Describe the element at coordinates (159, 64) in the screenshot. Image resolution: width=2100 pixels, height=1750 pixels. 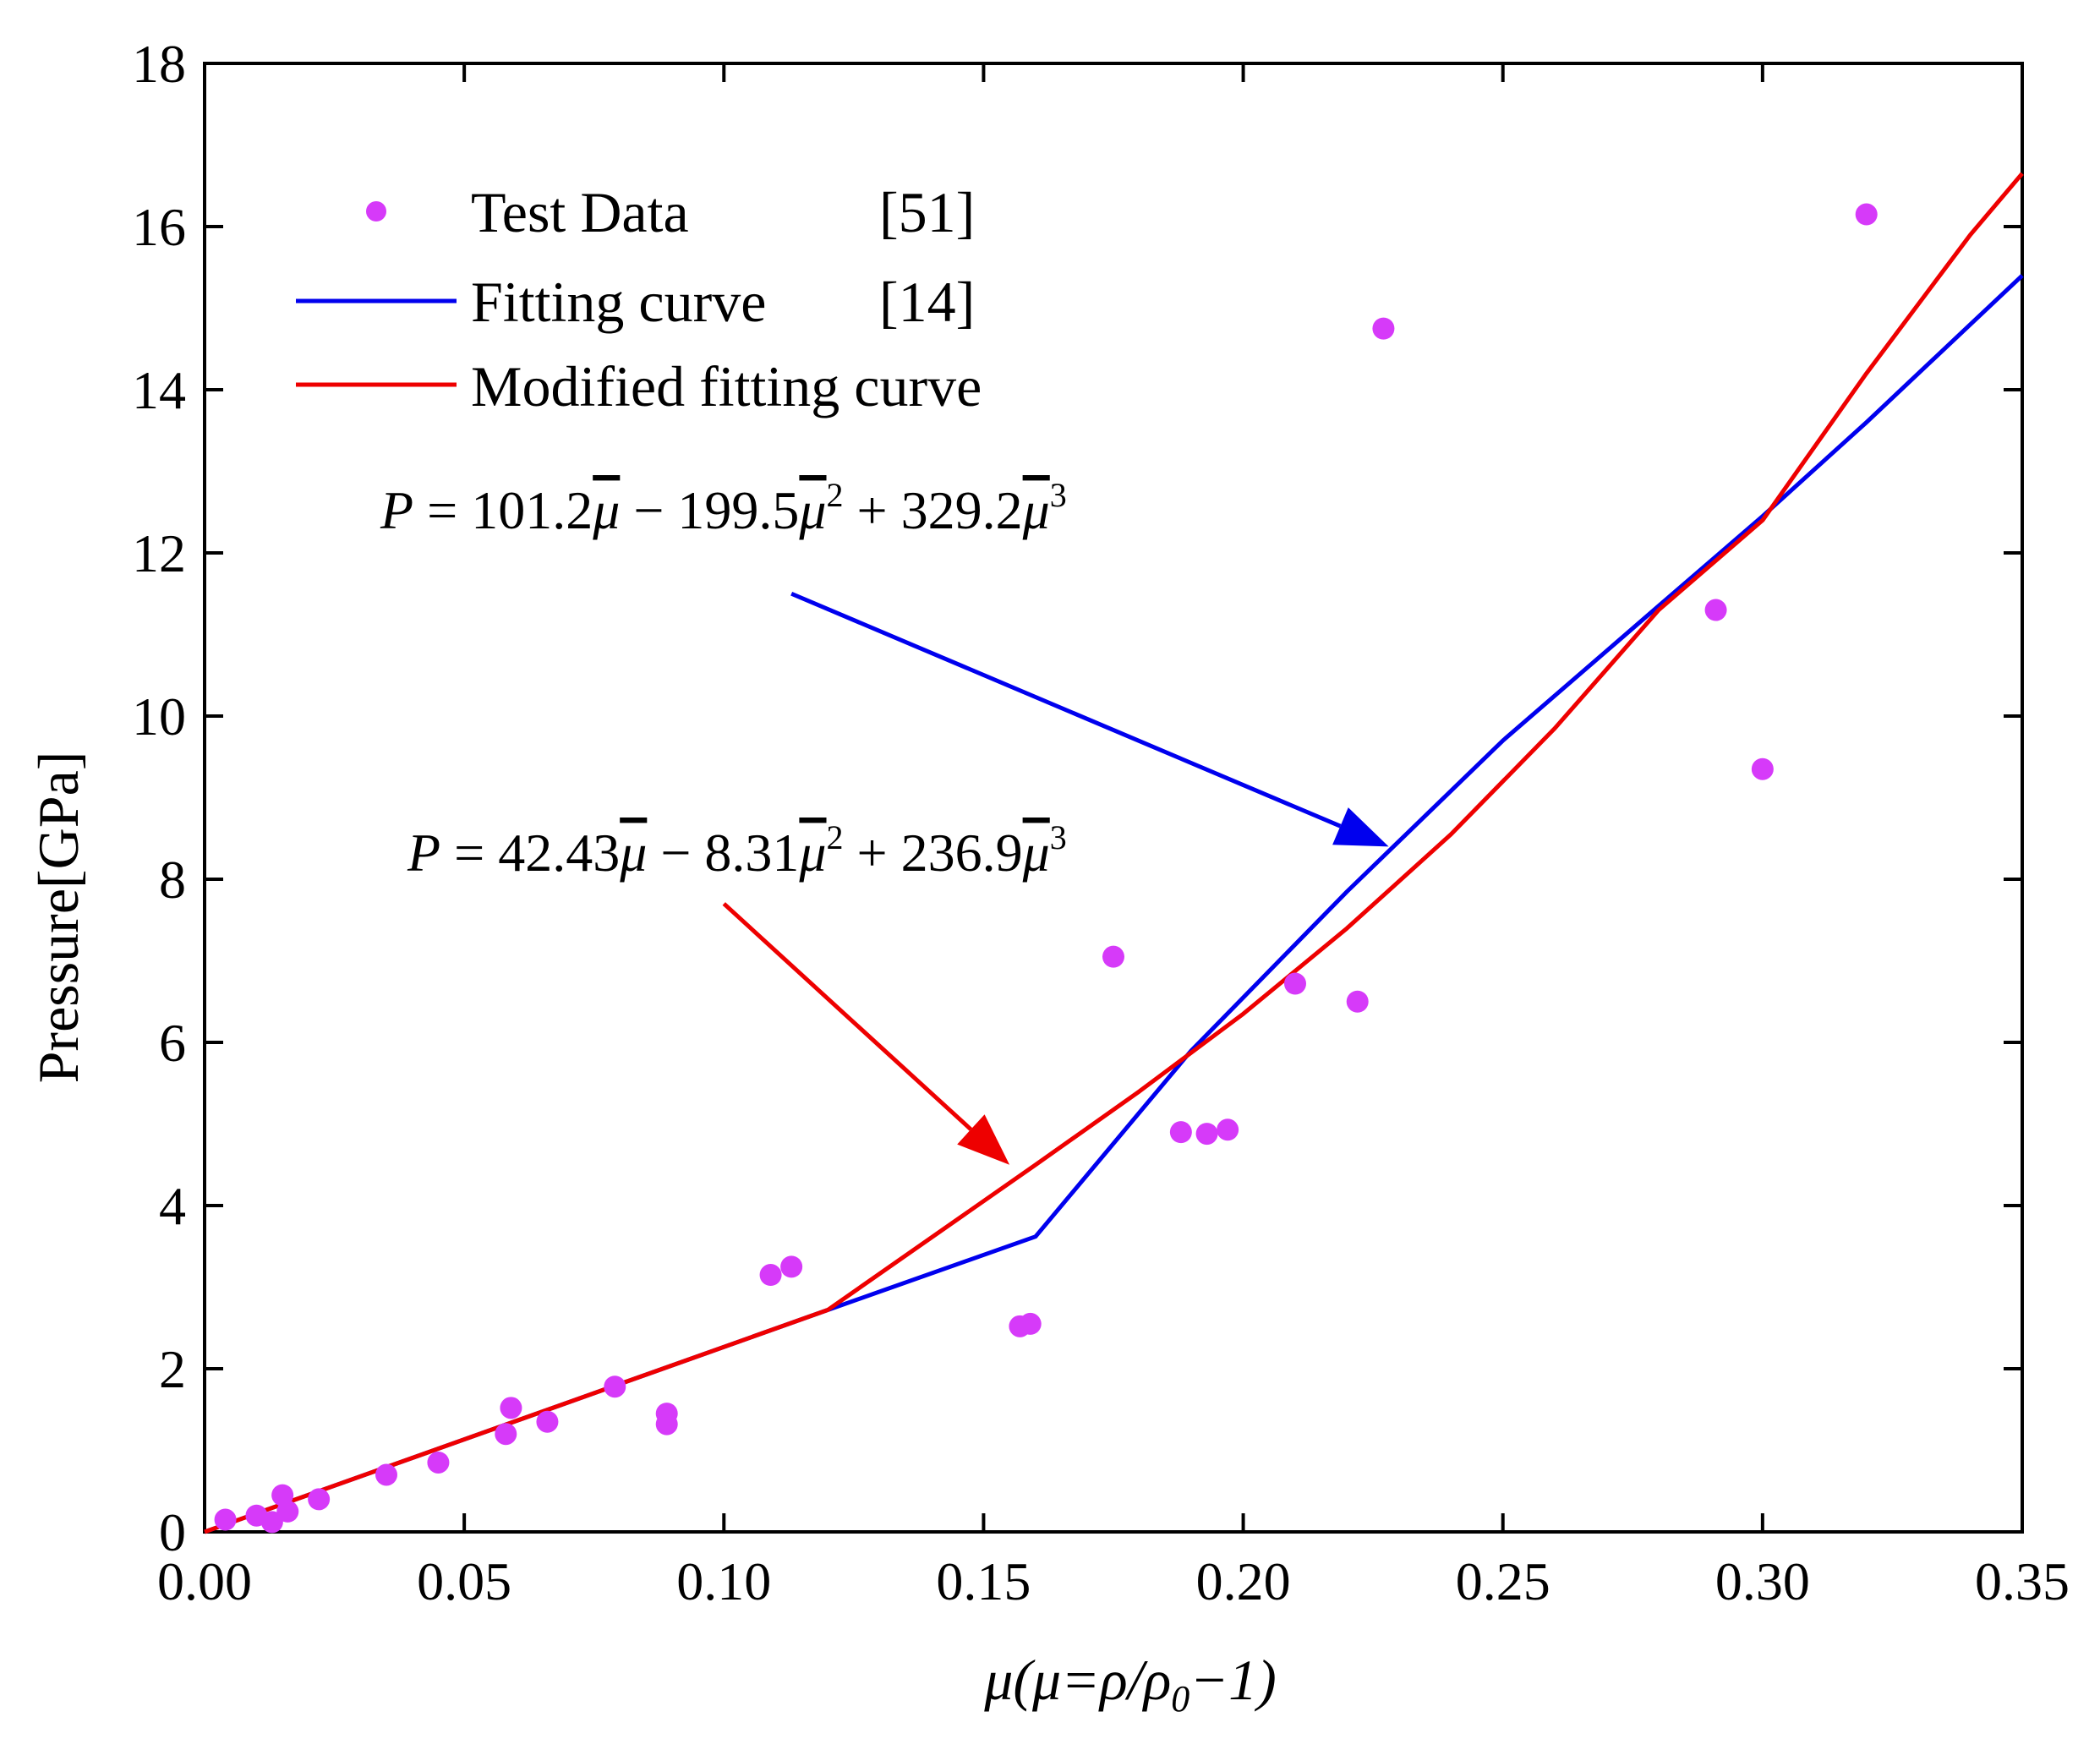
I see `y-tick-label: 18` at that location.